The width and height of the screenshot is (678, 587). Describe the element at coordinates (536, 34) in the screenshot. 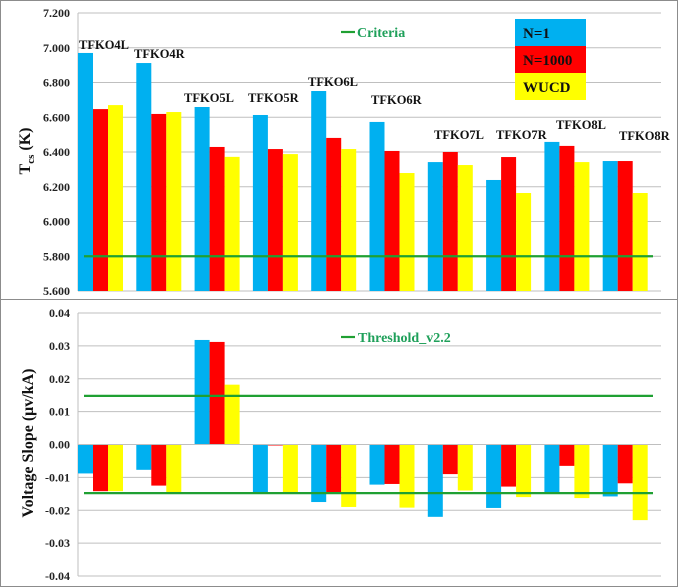

I see `legend-box-label: N=1` at that location.